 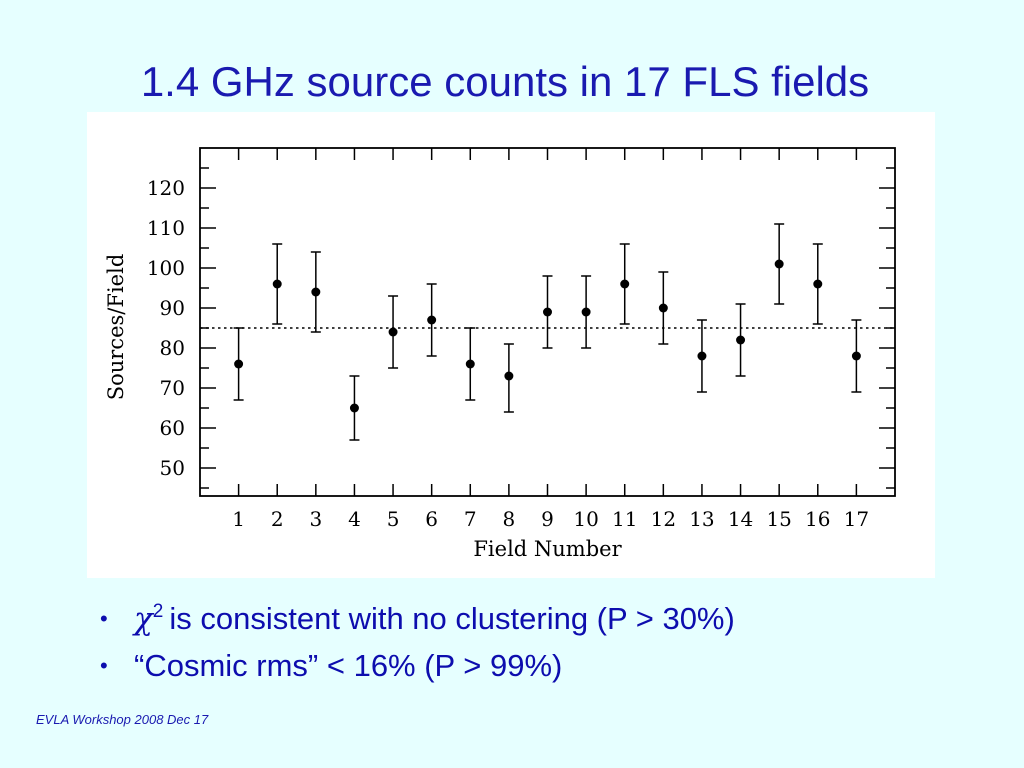 What do you see at coordinates (172, 348) in the screenshot?
I see `y-tick-label: 80` at bounding box center [172, 348].